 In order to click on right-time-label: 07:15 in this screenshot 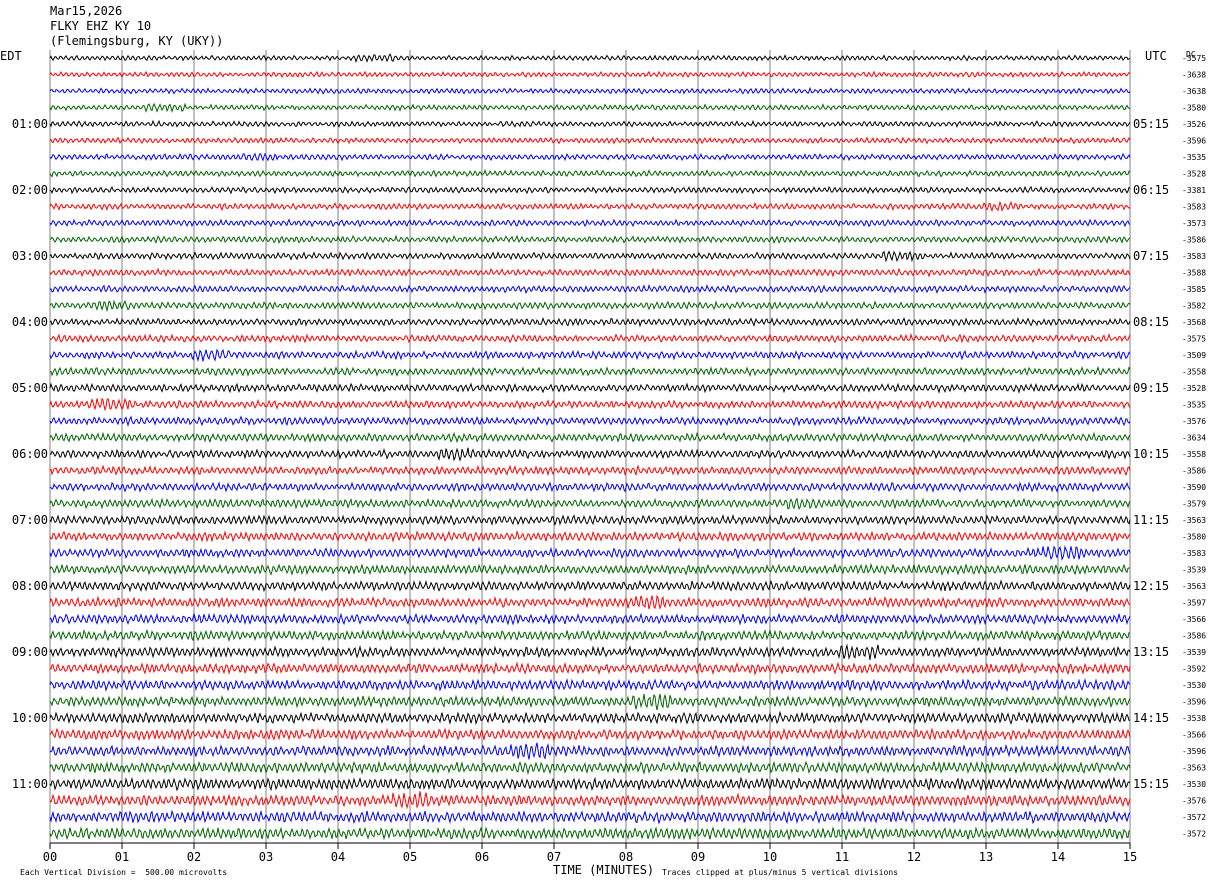, I will do `click(1151, 256)`.